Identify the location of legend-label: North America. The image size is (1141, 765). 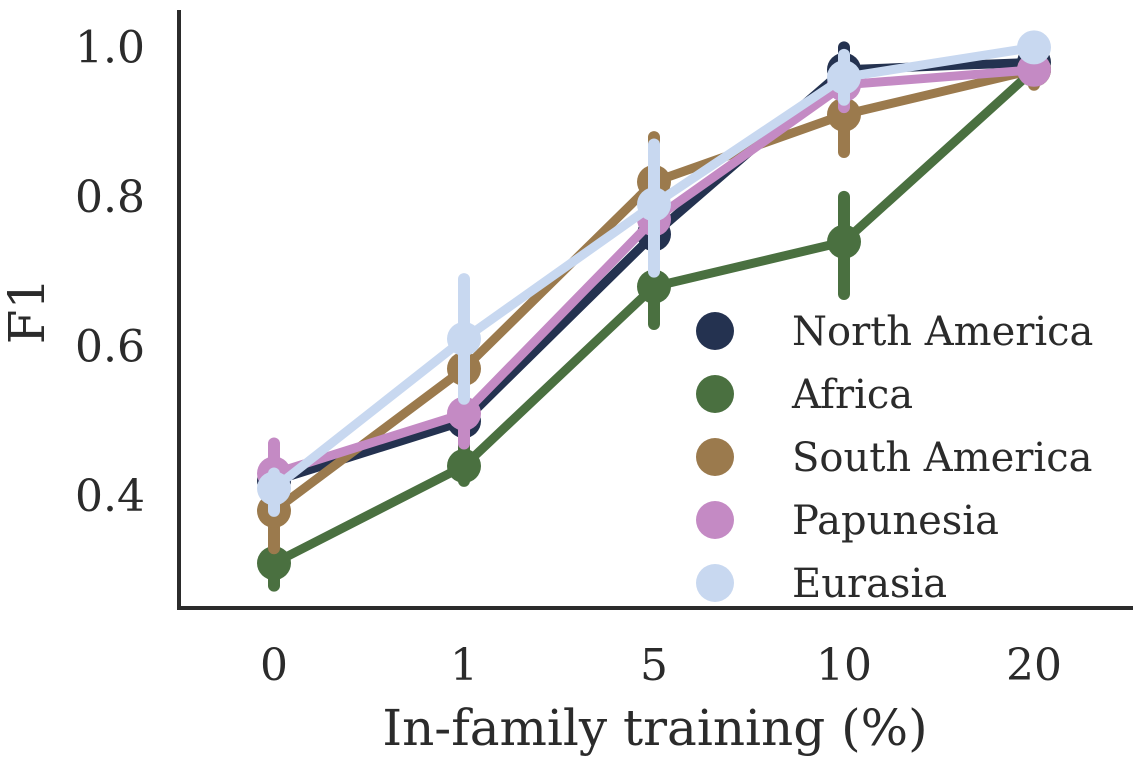
(942, 332).